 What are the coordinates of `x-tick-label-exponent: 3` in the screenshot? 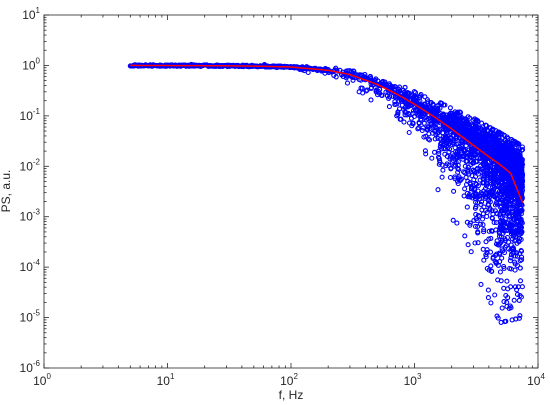 It's located at (419, 376).